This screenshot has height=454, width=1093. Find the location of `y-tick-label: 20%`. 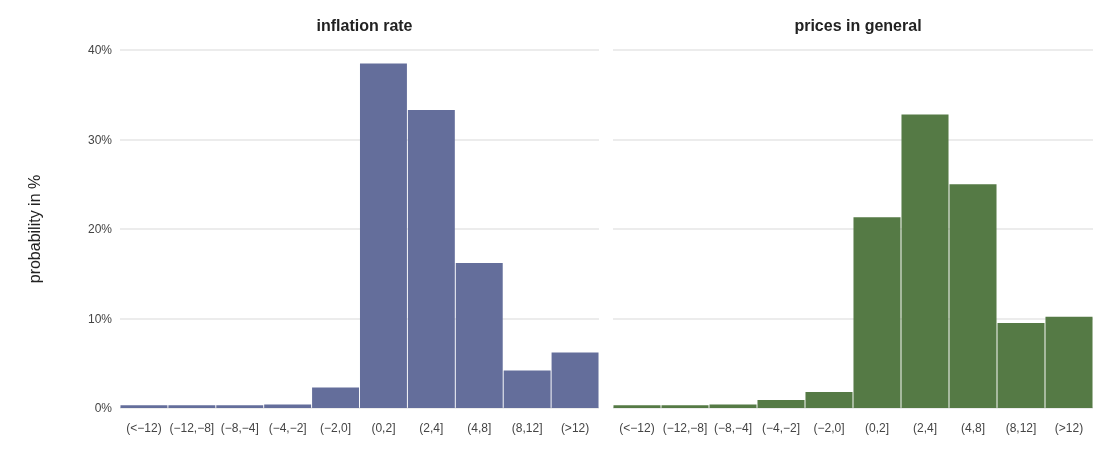

y-tick-label: 20% is located at coordinates (100, 229).